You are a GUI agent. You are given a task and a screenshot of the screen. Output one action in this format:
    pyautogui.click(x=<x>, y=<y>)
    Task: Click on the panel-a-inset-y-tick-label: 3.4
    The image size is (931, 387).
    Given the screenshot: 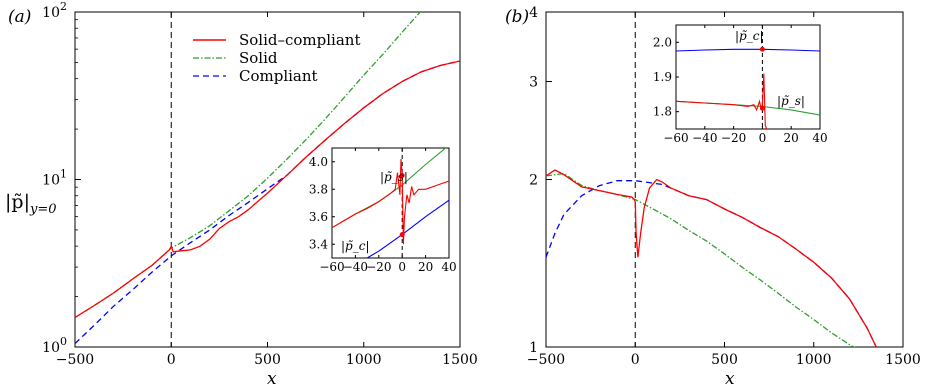 What is the action you would take?
    pyautogui.click(x=318, y=244)
    